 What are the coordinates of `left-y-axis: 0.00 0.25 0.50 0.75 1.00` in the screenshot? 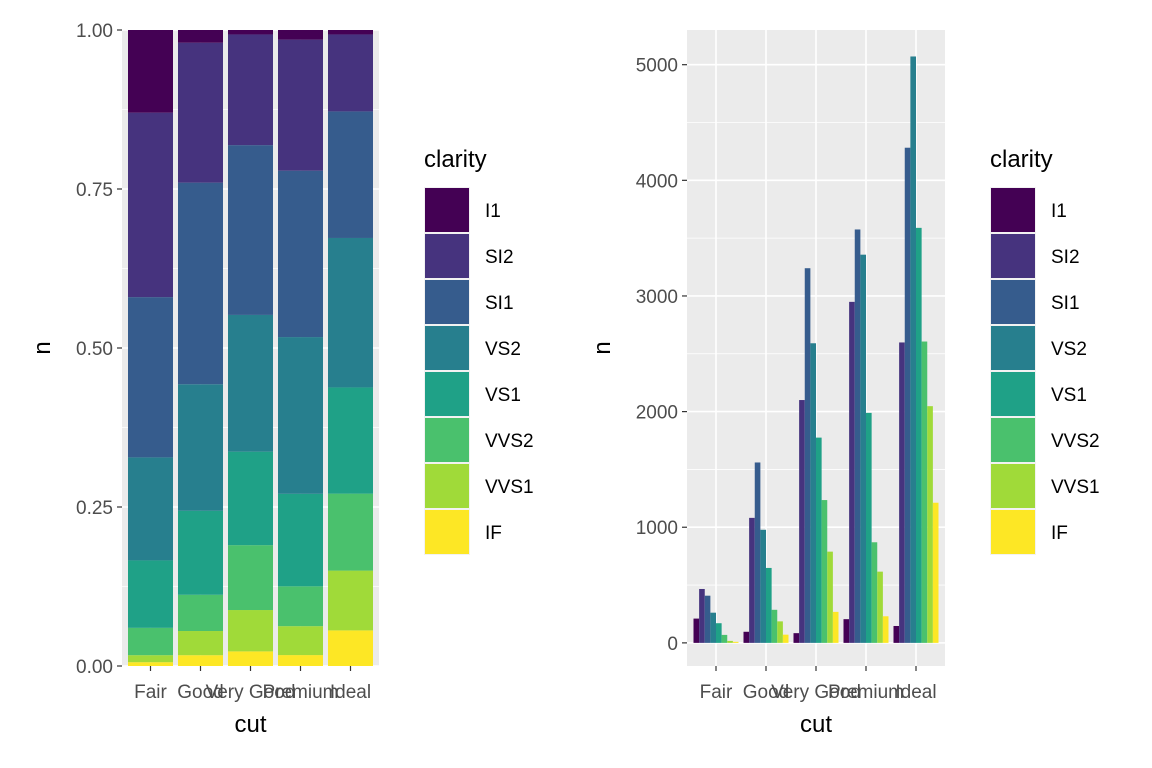 It's located at (99, 349).